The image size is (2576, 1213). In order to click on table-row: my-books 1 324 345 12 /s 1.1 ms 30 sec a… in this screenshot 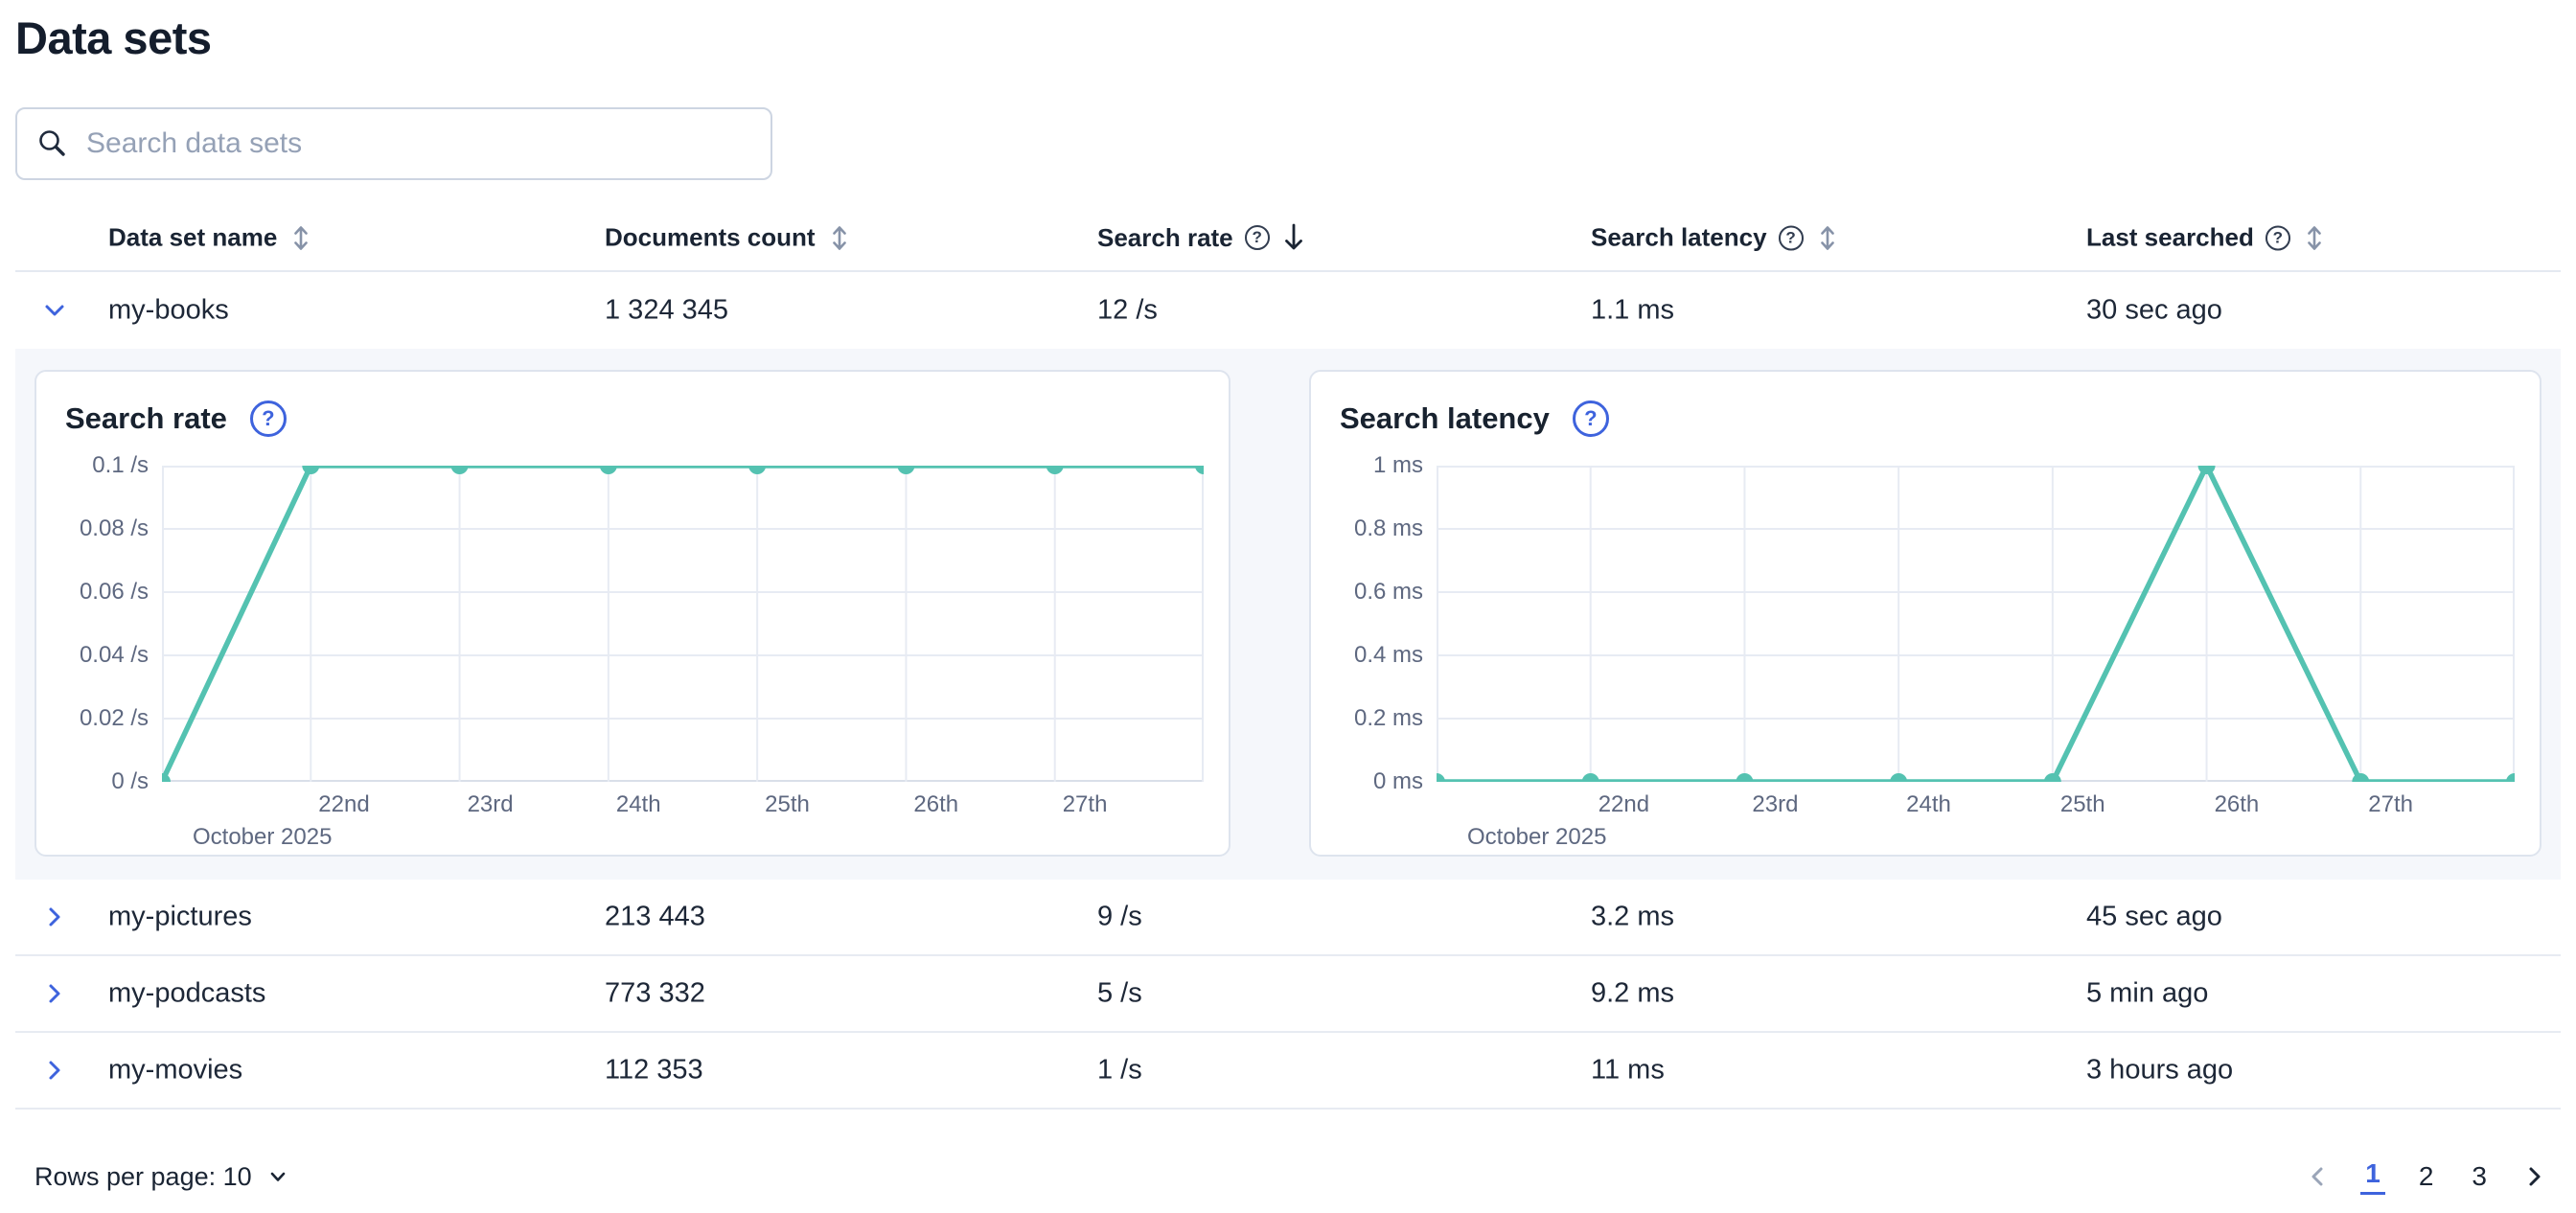, I will do `click(1288, 310)`.